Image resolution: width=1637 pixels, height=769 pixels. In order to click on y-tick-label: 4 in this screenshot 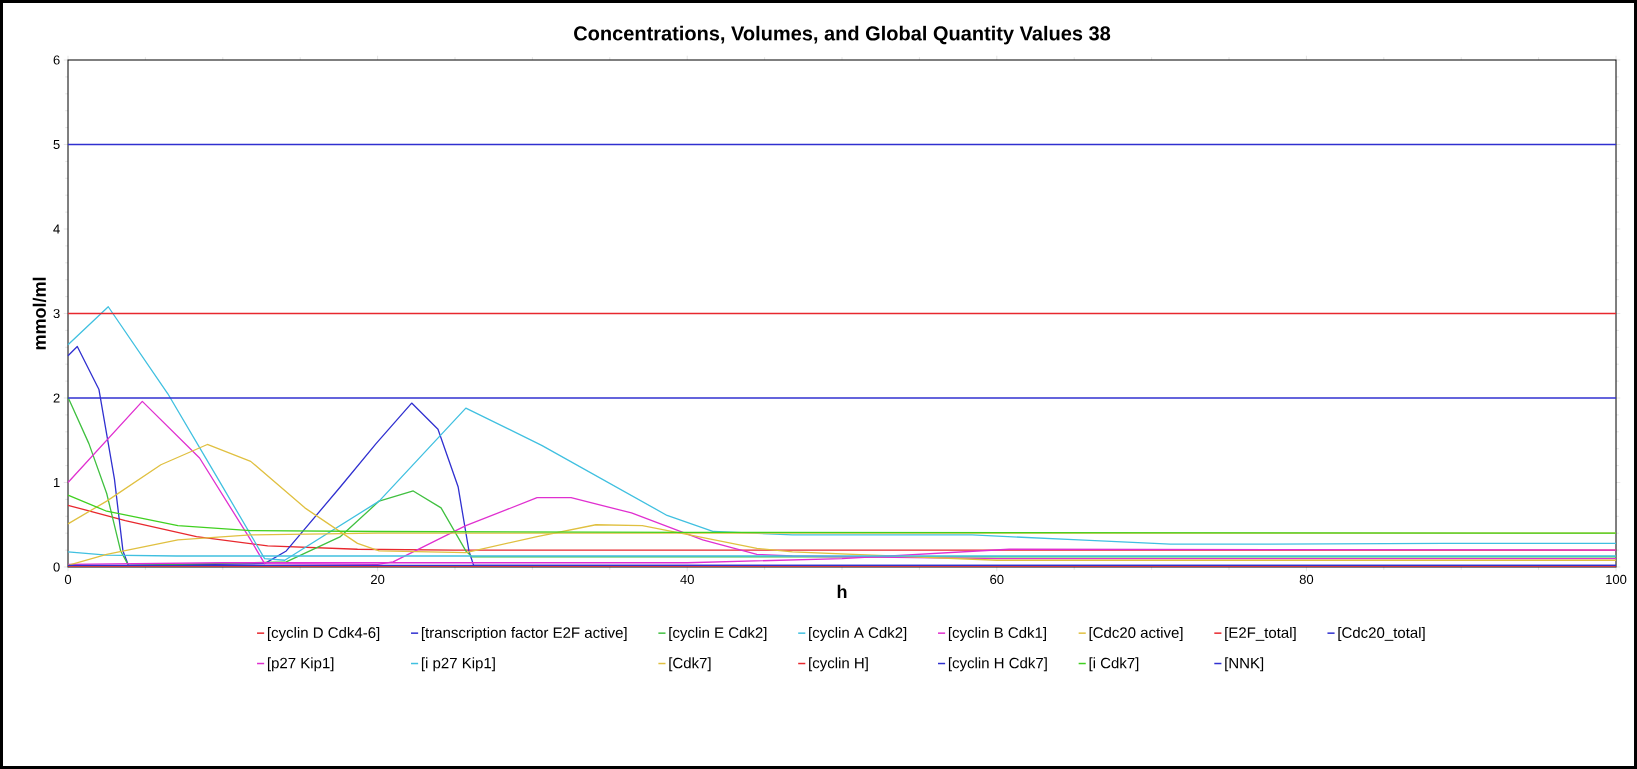, I will do `click(56, 229)`.